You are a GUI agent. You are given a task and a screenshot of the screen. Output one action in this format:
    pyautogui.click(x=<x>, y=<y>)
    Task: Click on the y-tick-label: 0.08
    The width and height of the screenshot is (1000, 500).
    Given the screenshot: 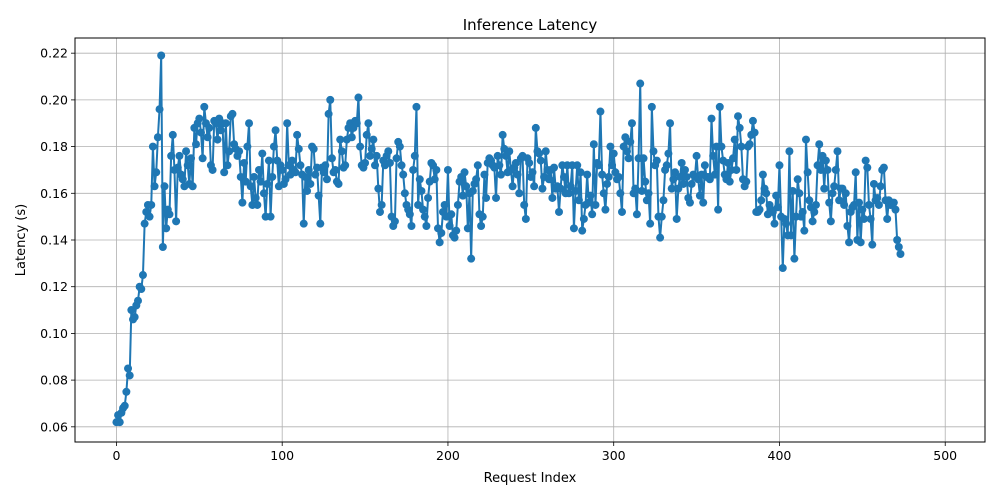 What is the action you would take?
    pyautogui.click(x=54, y=380)
    